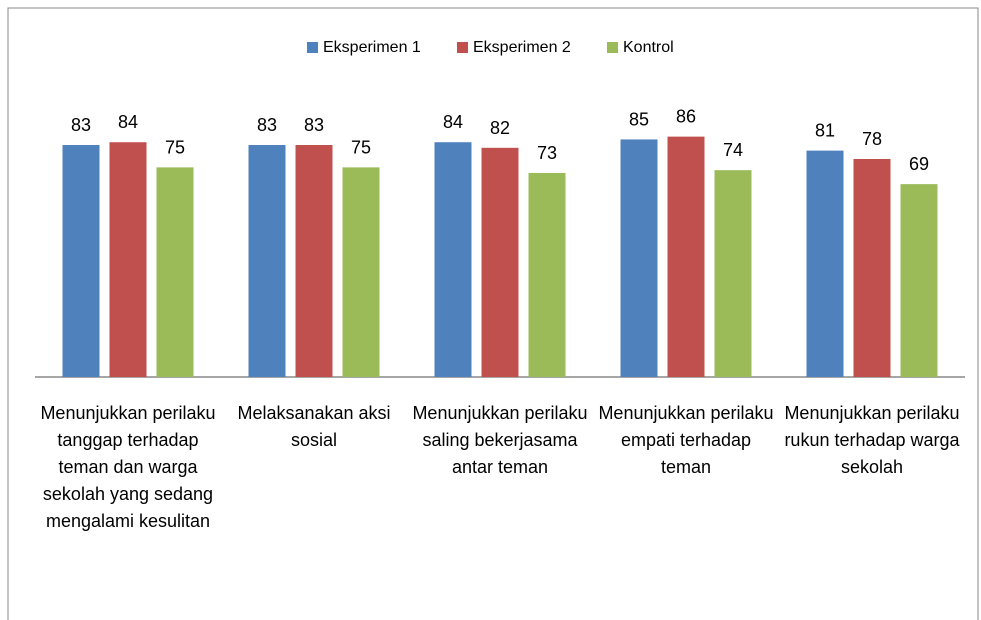 This screenshot has height=620, width=981. I want to click on data-label: 74, so click(733, 150).